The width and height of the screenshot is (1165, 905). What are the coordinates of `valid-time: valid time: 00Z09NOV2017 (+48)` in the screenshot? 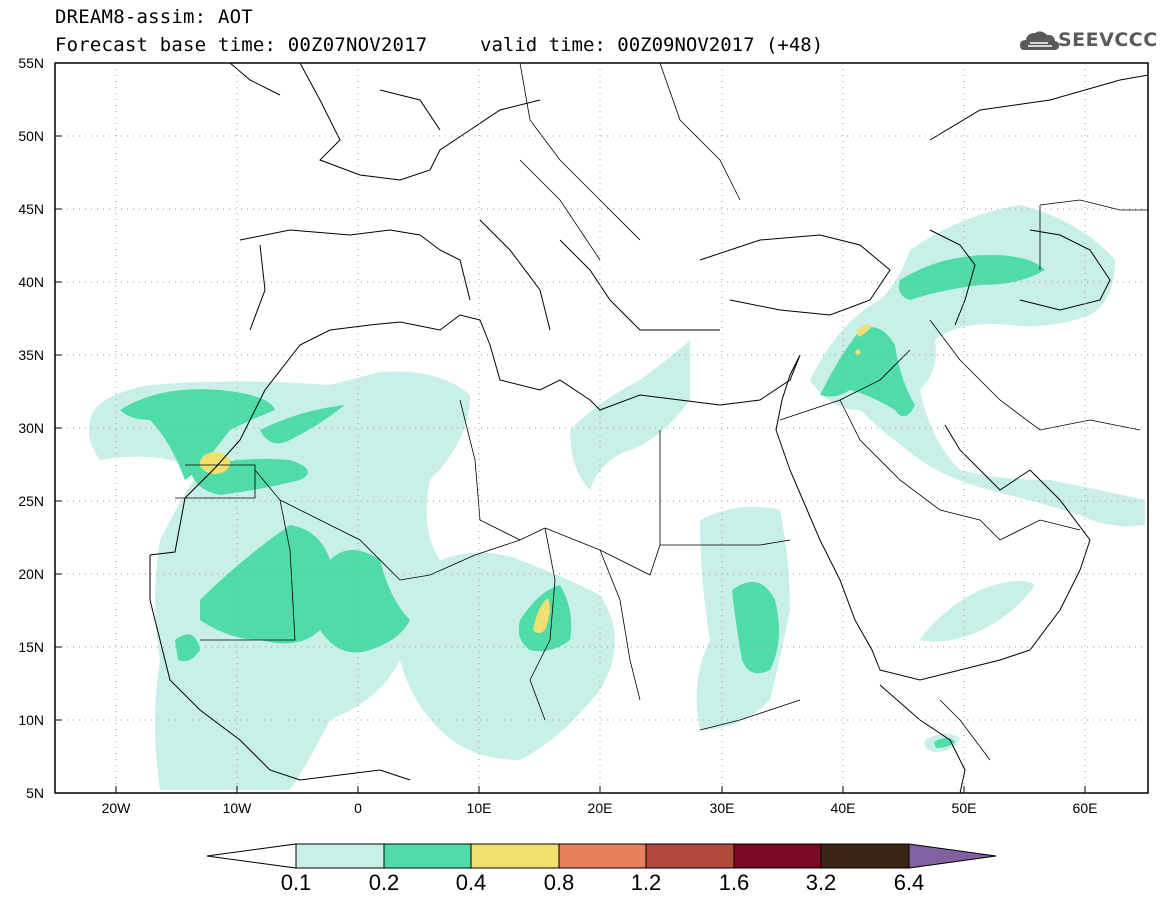 It's located at (652, 45).